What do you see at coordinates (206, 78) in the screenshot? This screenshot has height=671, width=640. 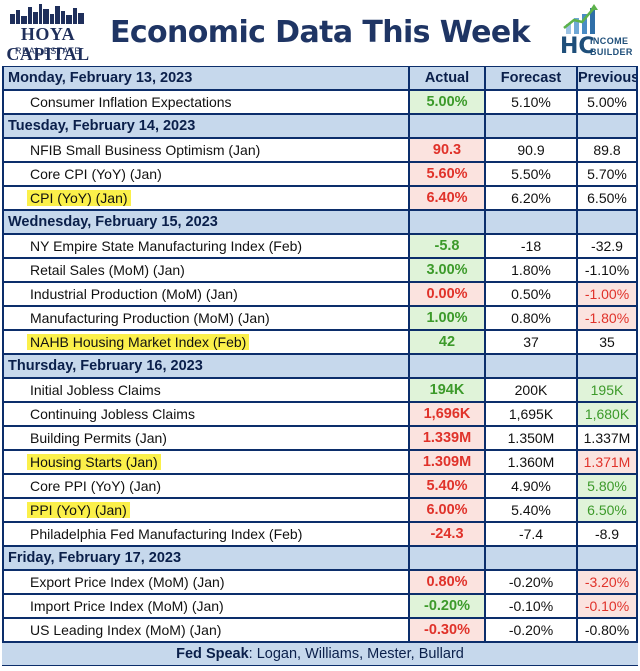 I see `day-header-label: Monday, February 13, 2023` at bounding box center [206, 78].